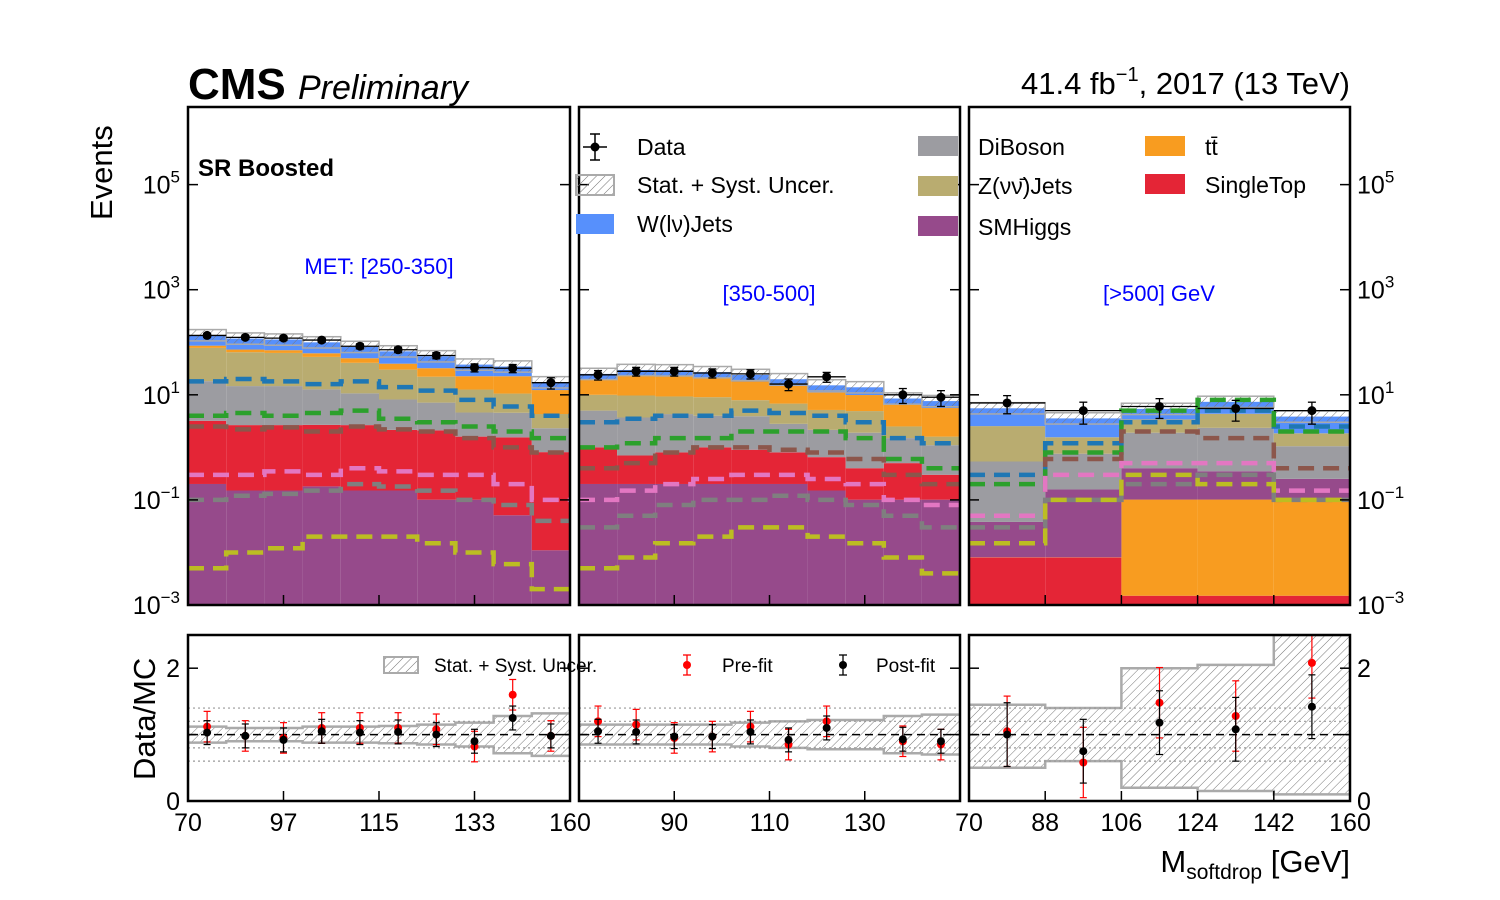 The width and height of the screenshot is (1500, 900). I want to click on legend-singletop-swatch, so click(1165, 184).